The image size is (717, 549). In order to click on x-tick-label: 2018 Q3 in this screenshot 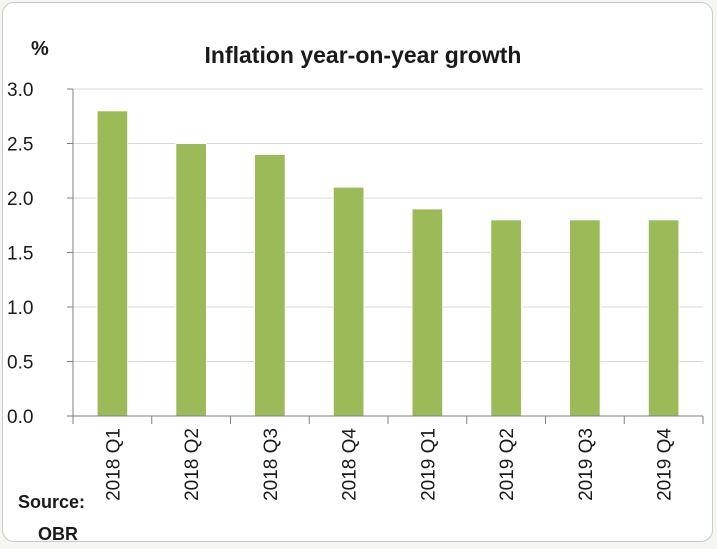, I will do `click(271, 464)`.